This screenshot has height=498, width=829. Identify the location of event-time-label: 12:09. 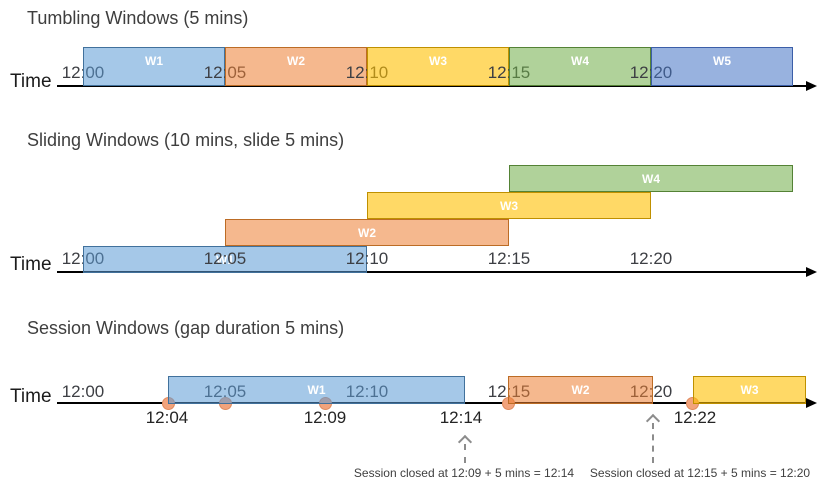
(325, 417).